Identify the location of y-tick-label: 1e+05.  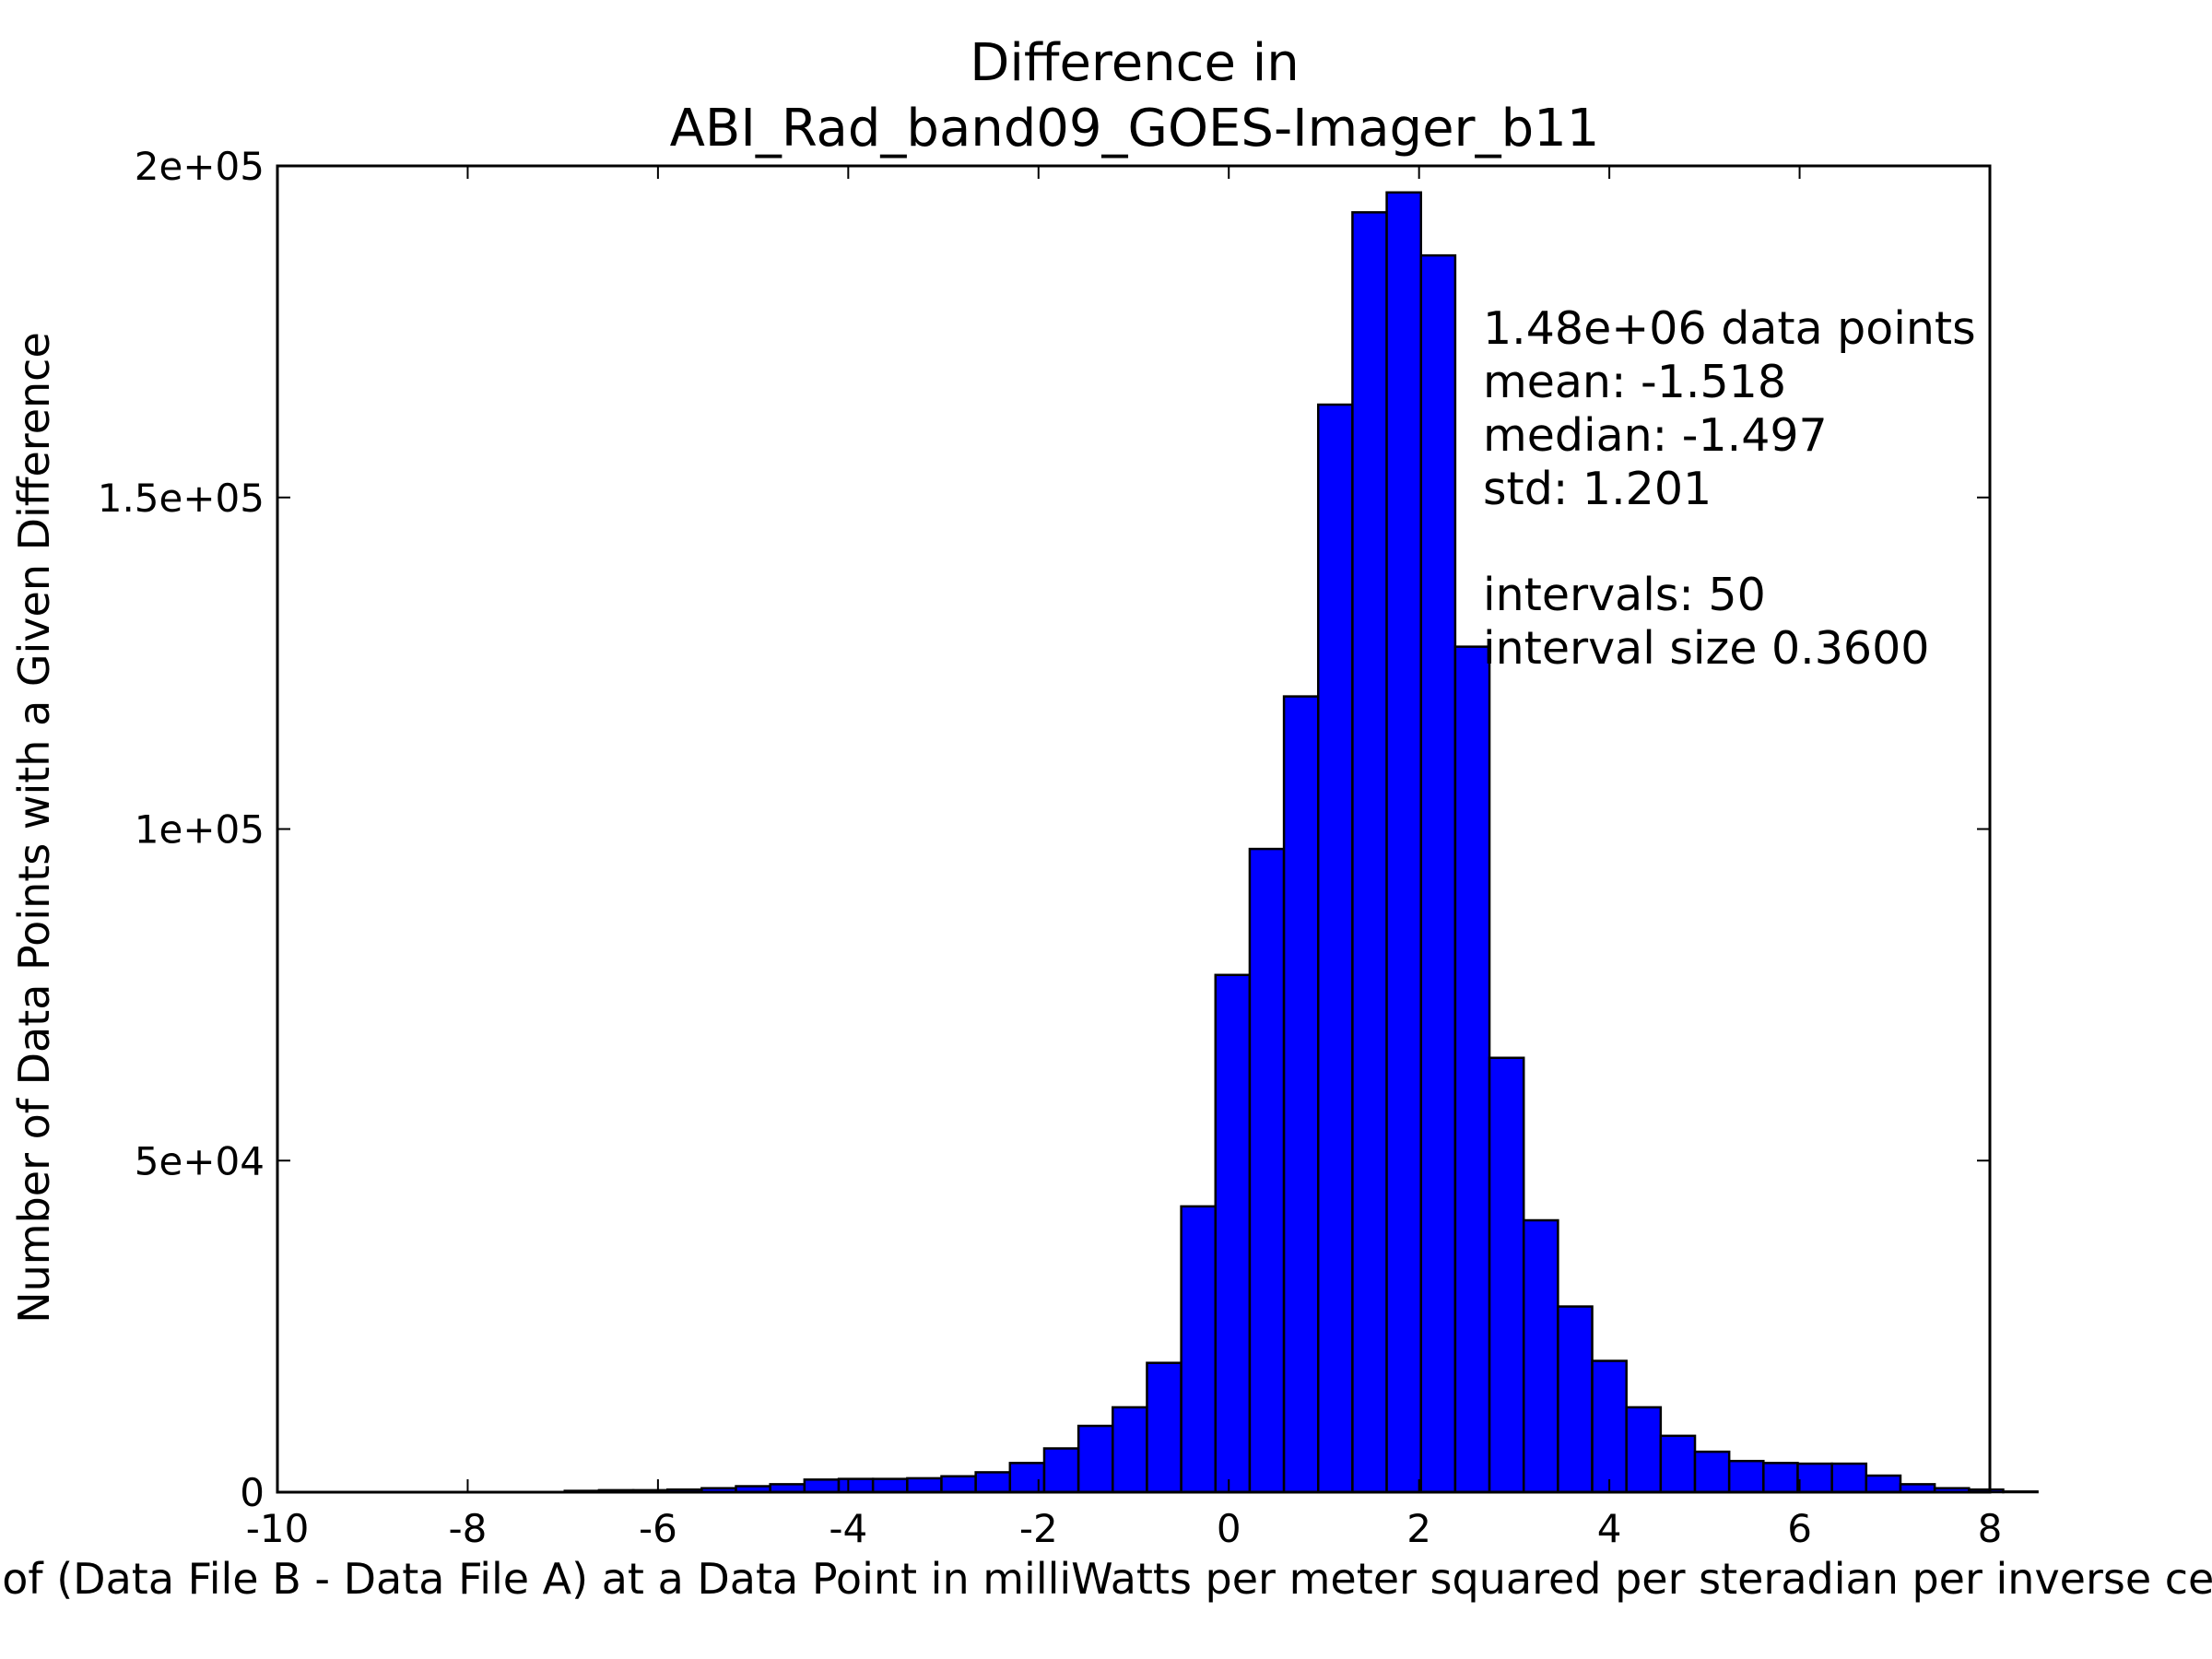
(200, 830).